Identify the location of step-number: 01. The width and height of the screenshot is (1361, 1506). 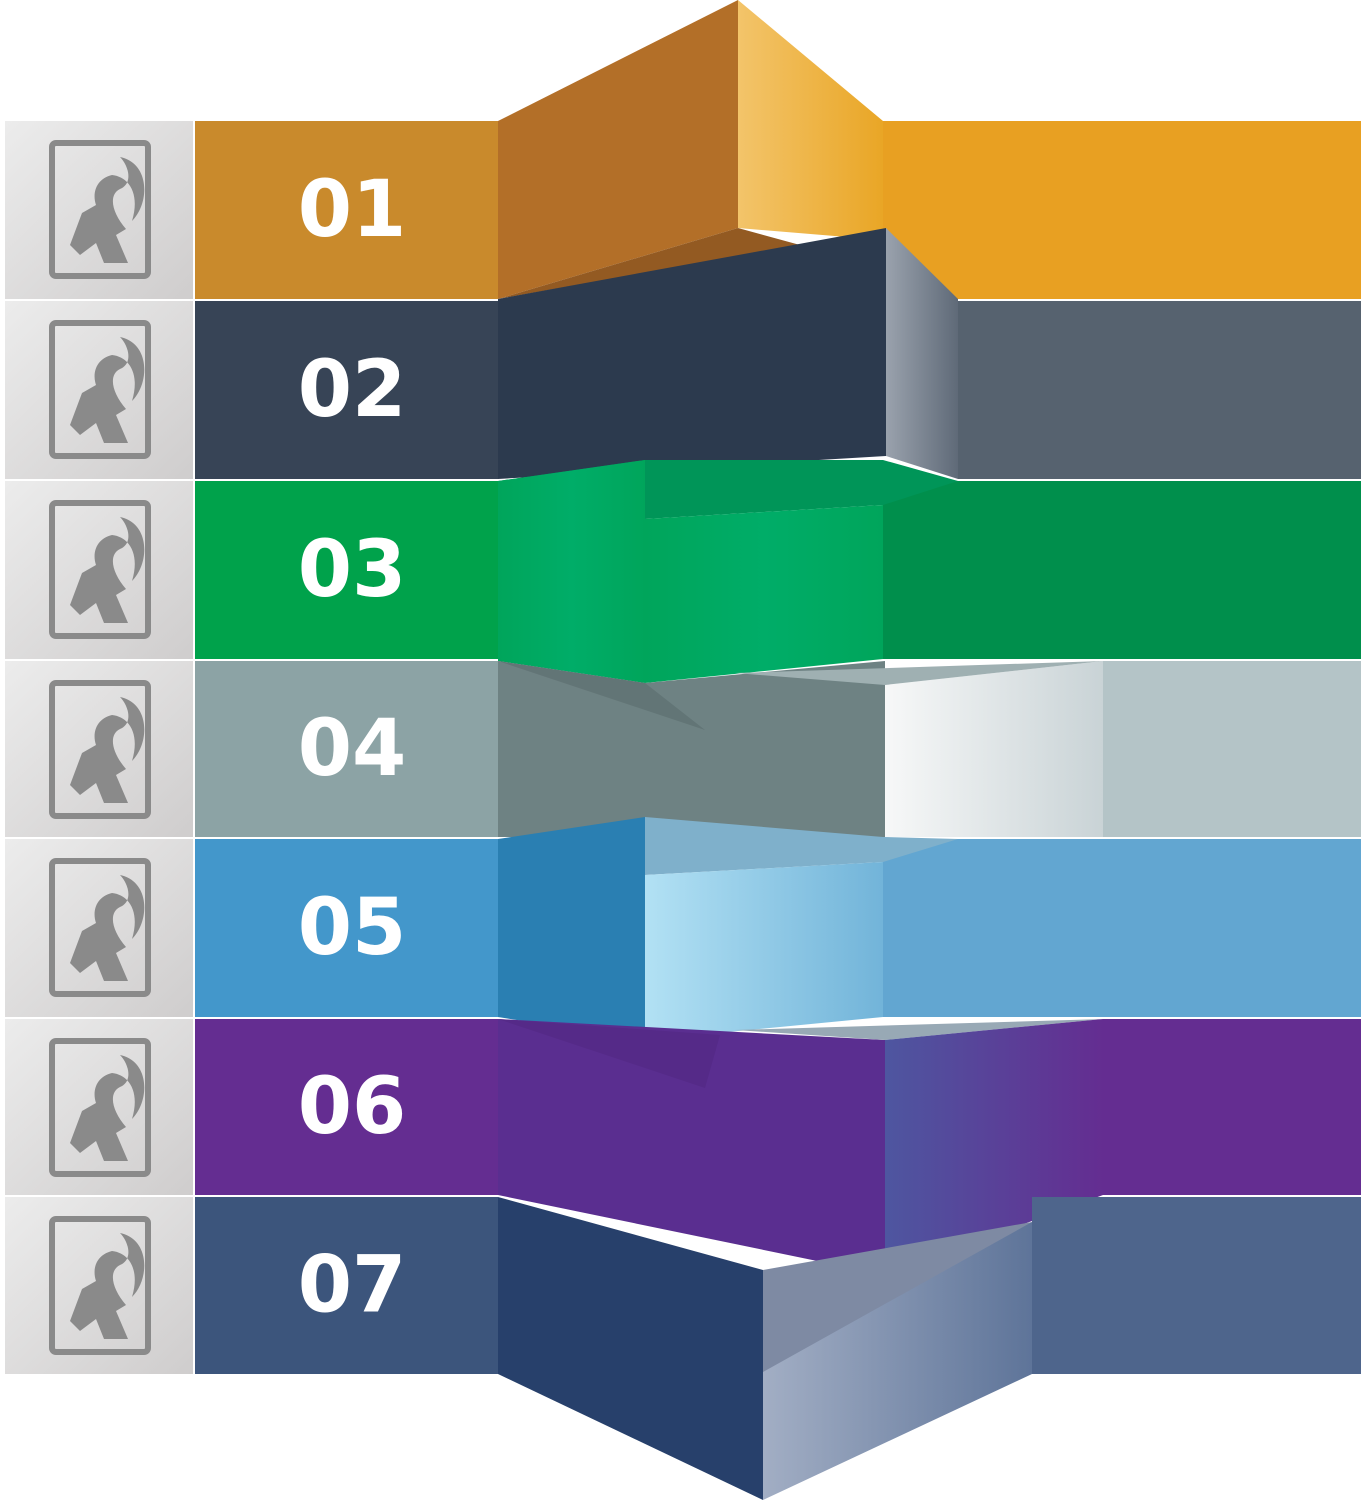
(352, 210).